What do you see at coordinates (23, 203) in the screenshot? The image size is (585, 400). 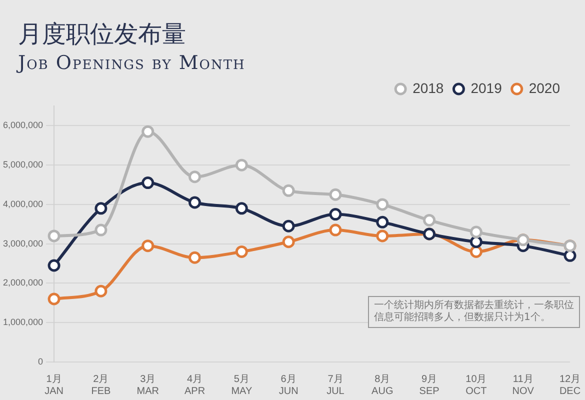 I see `y-tick-label: 4,000,000` at bounding box center [23, 203].